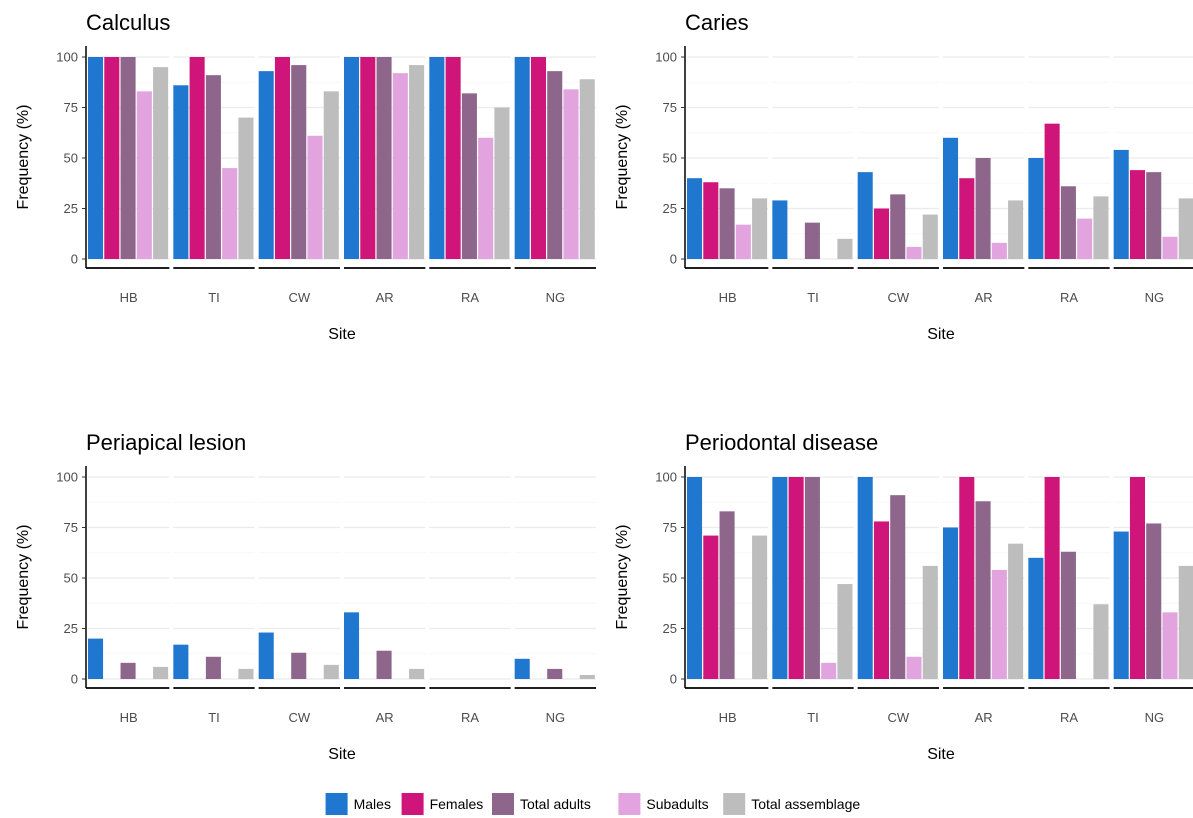  What do you see at coordinates (457, 804) in the screenshot?
I see `legend-label: Females` at bounding box center [457, 804].